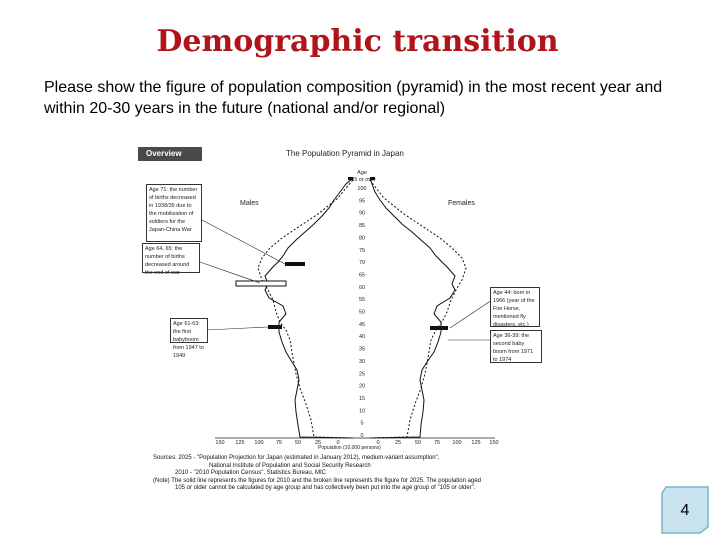  I want to click on badge-shape, so click(685, 510).